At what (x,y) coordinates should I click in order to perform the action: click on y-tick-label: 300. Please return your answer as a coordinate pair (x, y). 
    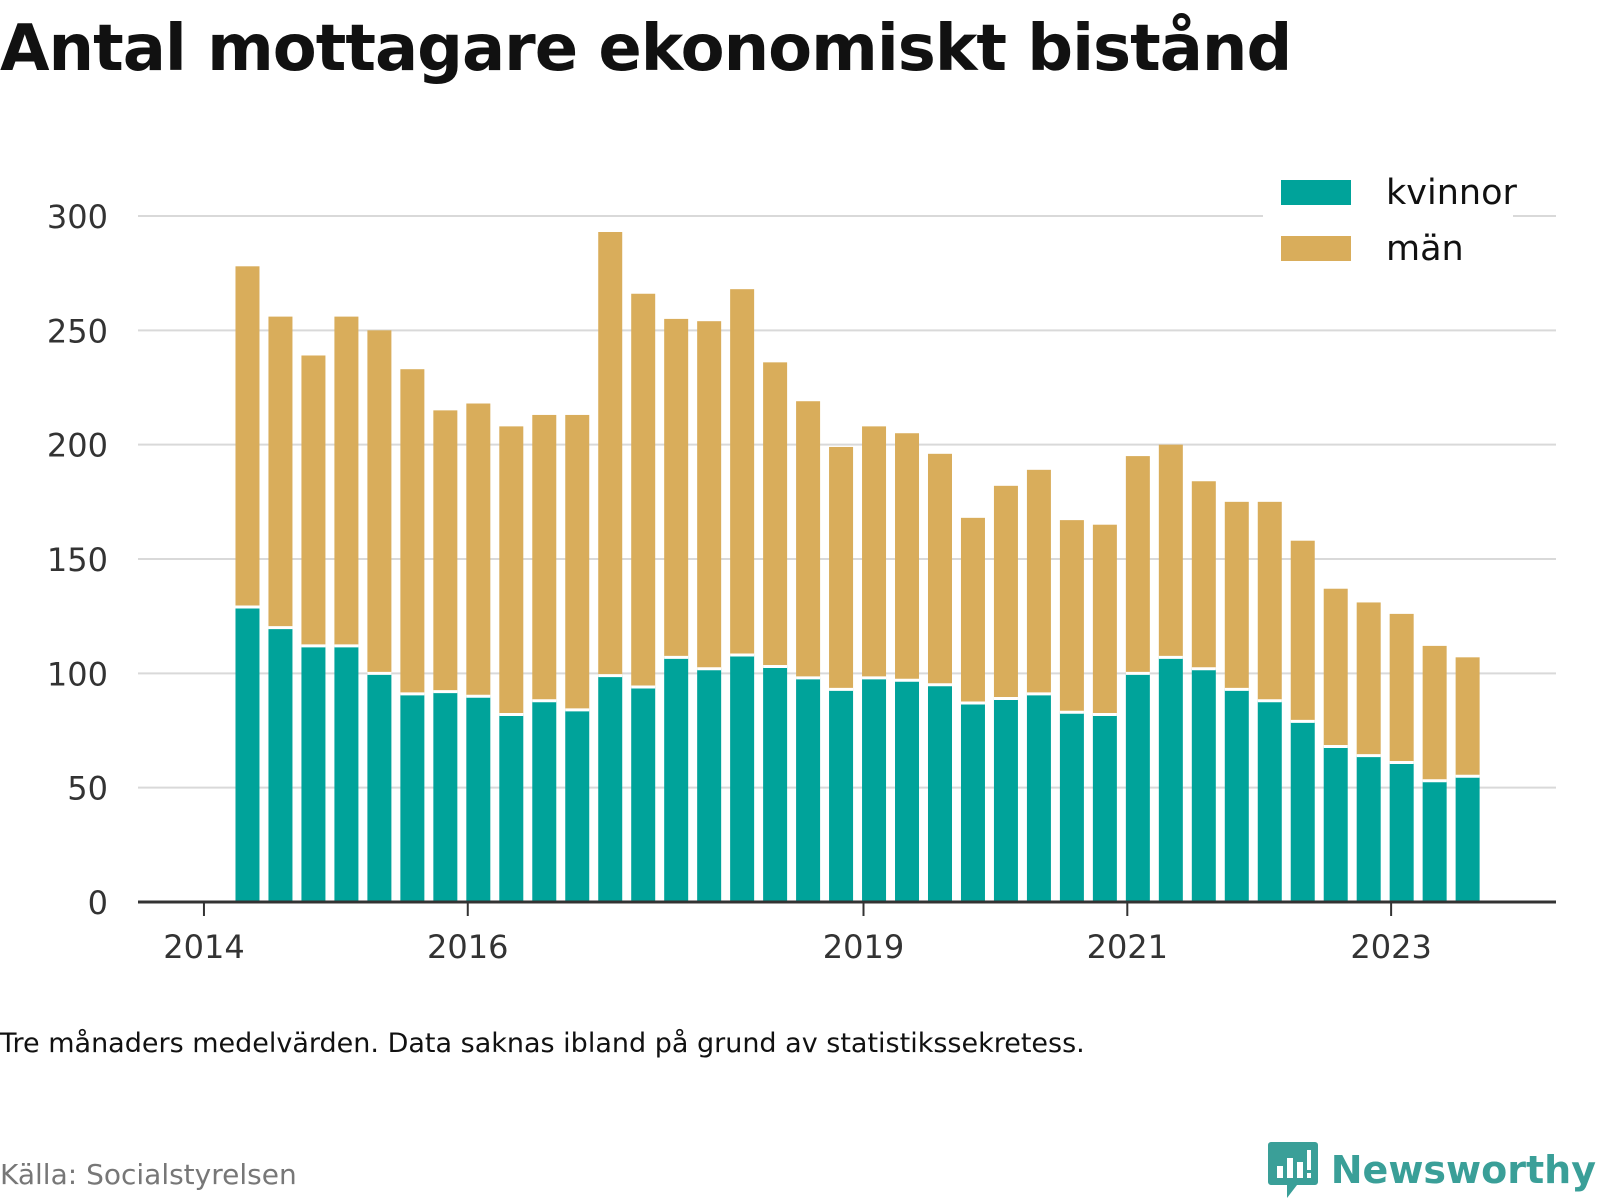
    Looking at the image, I should click on (77, 217).